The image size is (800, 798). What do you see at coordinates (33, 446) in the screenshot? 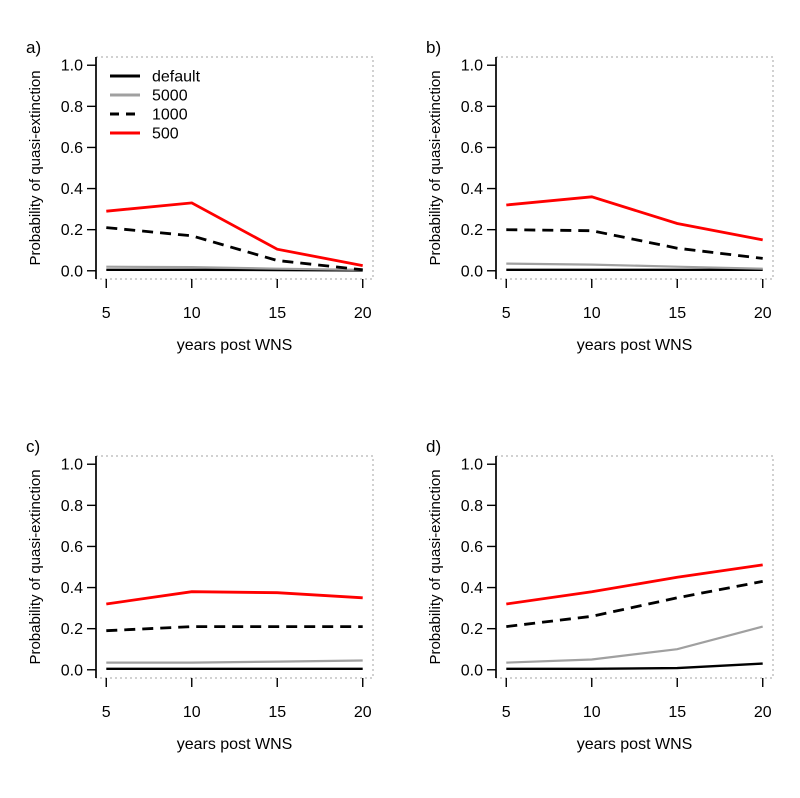
I see `panel-label: c)` at bounding box center [33, 446].